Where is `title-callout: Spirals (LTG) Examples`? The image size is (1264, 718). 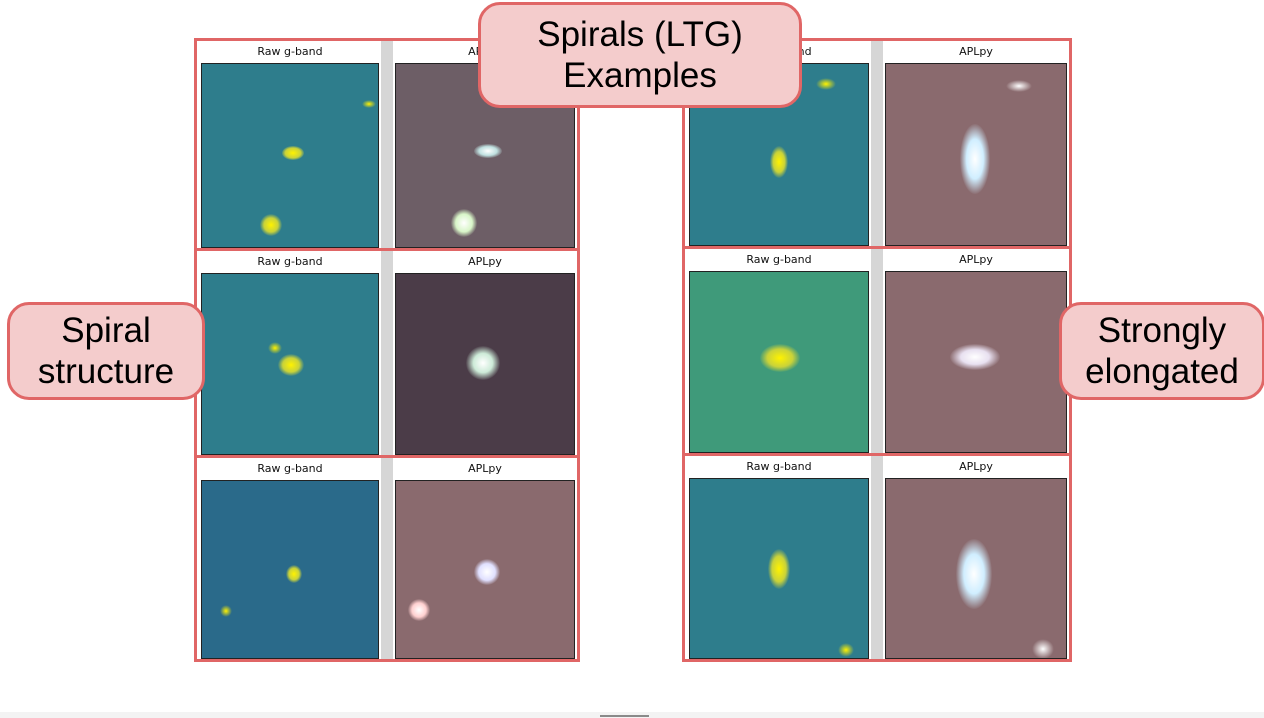 title-callout: Spirals (LTG) Examples is located at coordinates (640, 55).